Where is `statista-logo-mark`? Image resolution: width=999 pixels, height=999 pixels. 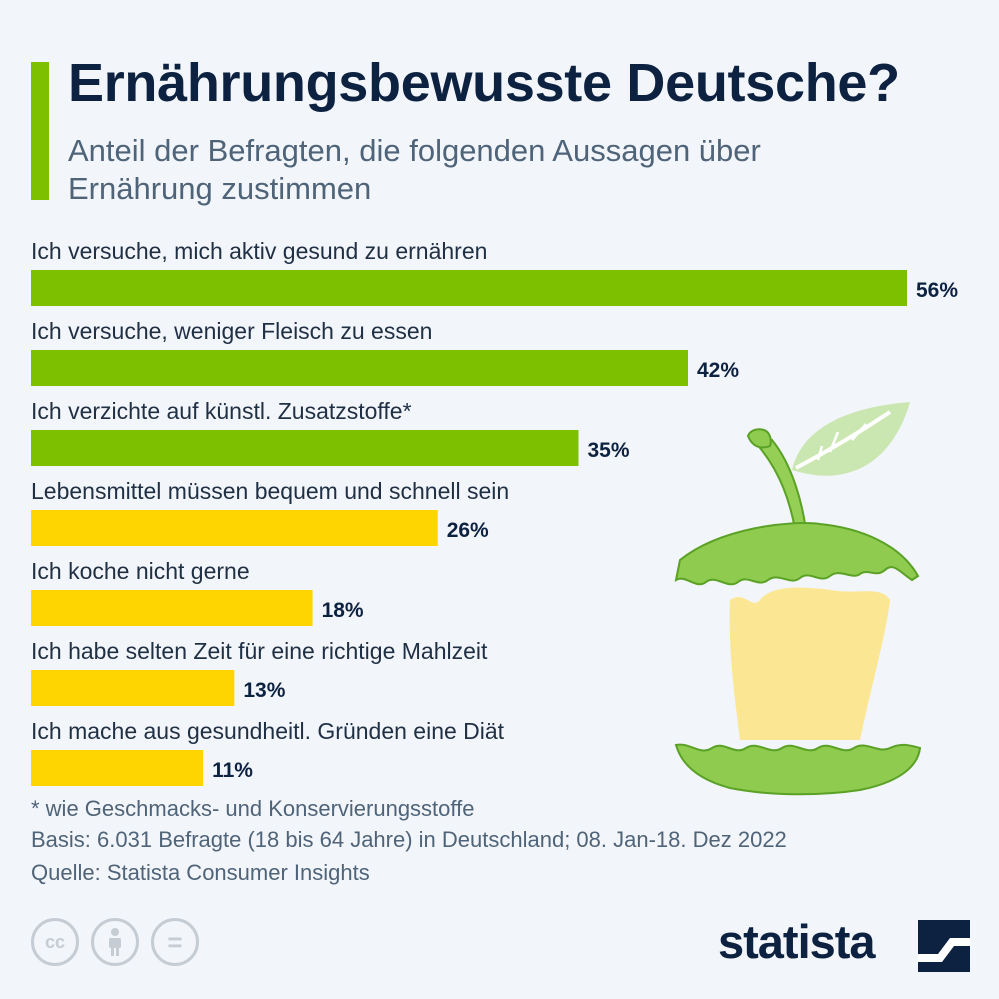
statista-logo-mark is located at coordinates (944, 946).